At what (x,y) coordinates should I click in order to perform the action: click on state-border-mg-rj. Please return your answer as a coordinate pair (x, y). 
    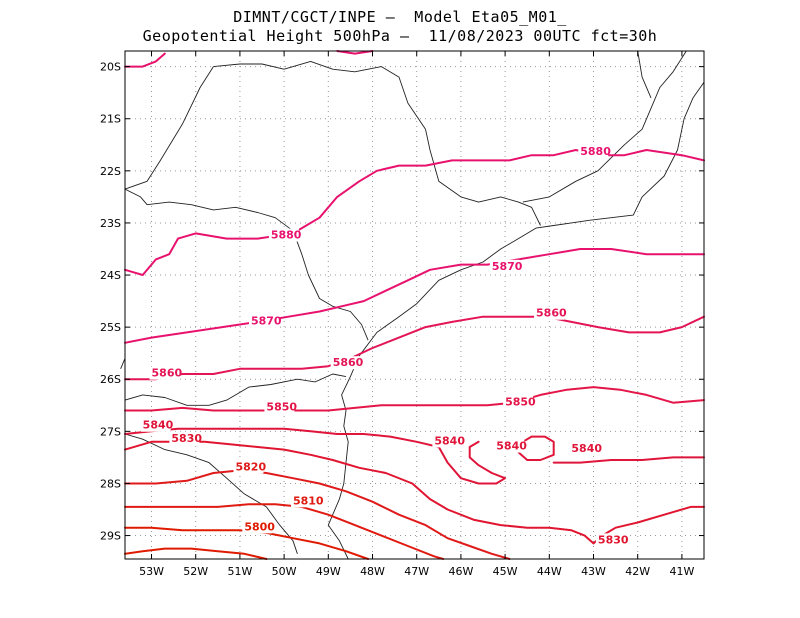
    Looking at the image, I should click on (604, 126).